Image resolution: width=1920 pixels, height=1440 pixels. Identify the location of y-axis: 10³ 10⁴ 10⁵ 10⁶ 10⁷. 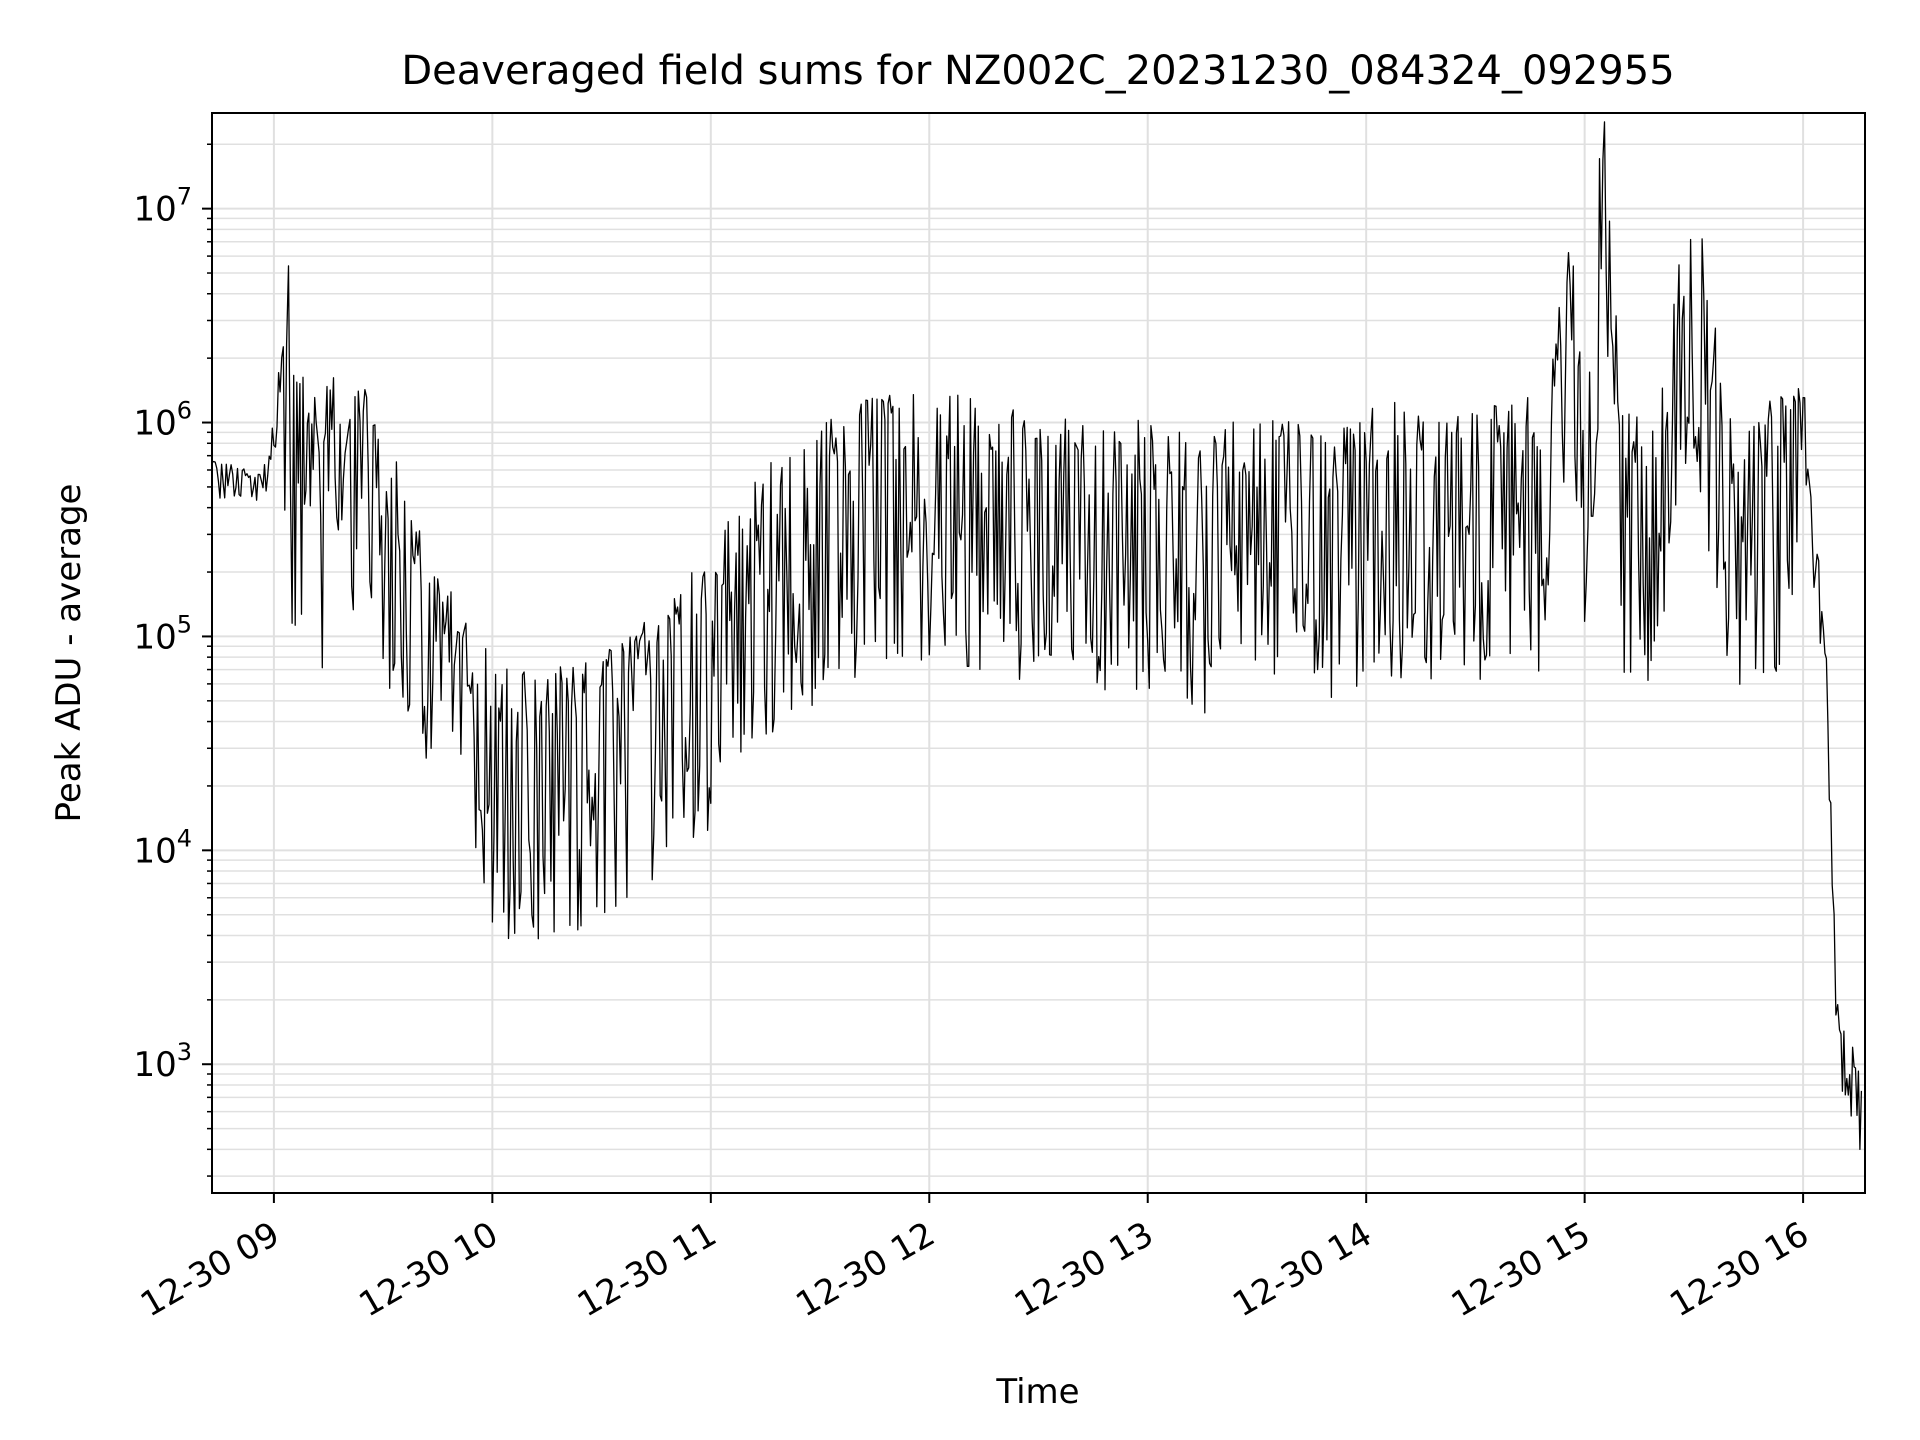
(172, 660).